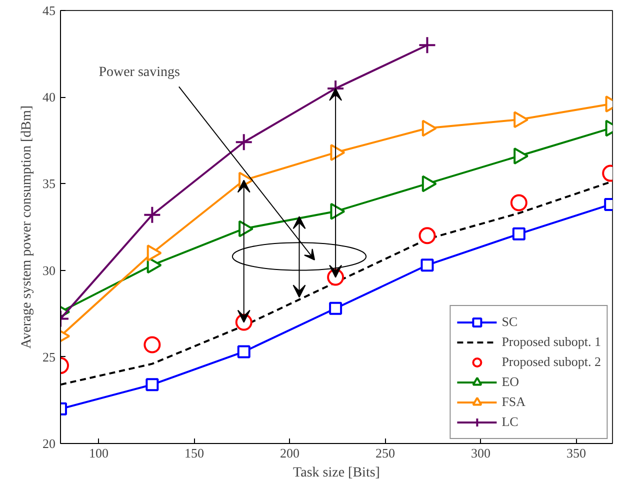 The height and width of the screenshot is (493, 626). What do you see at coordinates (551, 362) in the screenshot?
I see `legend-label: Proposed subopt. 2` at bounding box center [551, 362].